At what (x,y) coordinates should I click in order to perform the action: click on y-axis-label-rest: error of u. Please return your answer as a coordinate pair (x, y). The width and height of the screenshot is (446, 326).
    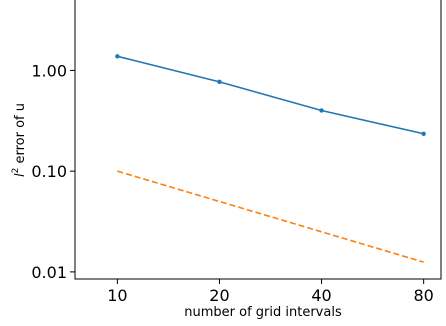
    Looking at the image, I should click on (20, 135).